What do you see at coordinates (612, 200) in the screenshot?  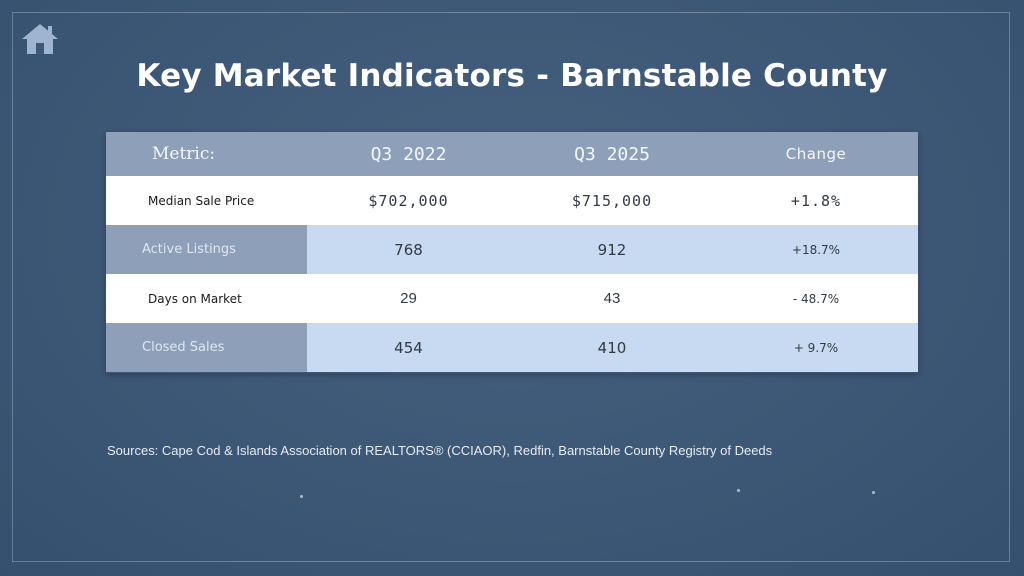 I see `value-q3-2025: $715,000` at bounding box center [612, 200].